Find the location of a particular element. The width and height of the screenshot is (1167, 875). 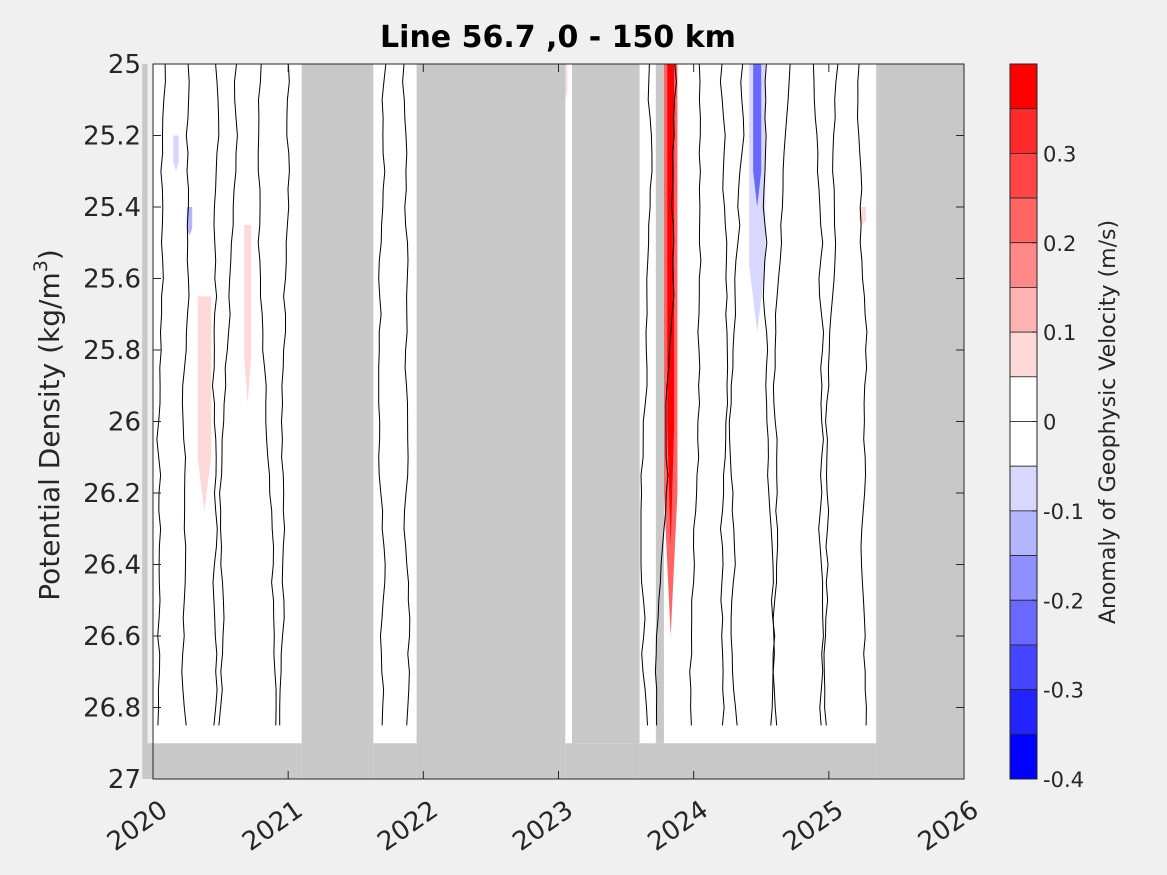

colorbar-label: Anomaly of Geophysic Velocity (m/s) is located at coordinates (1108, 422).